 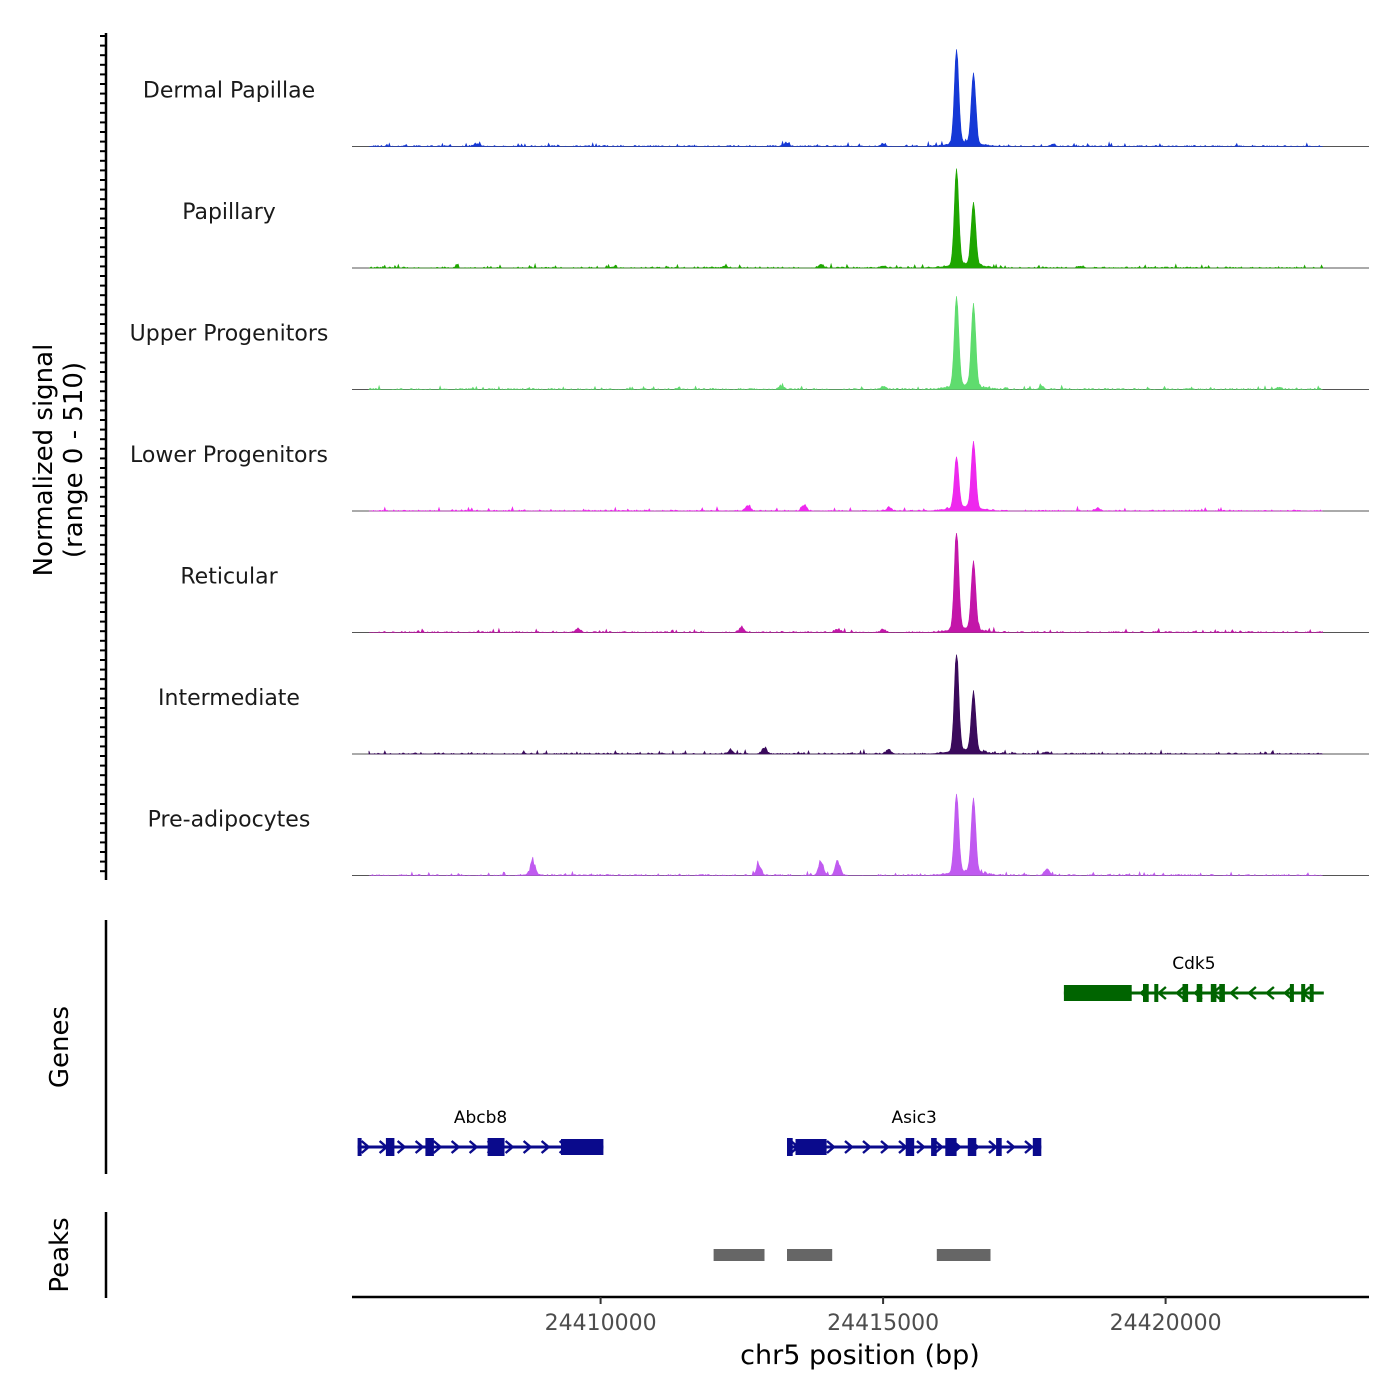 What do you see at coordinates (860, 1355) in the screenshot?
I see `x-axis-title: chr5 position (bp)` at bounding box center [860, 1355].